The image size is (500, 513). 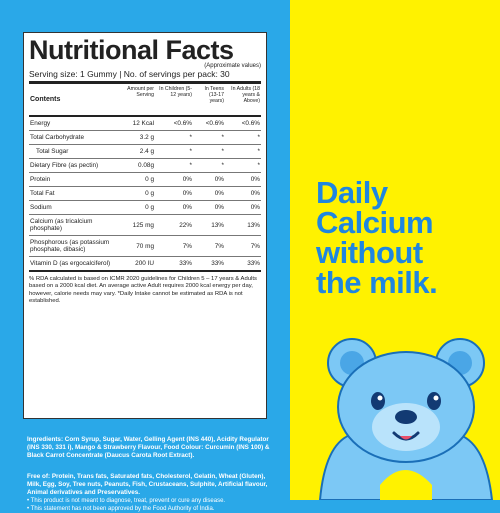 What do you see at coordinates (76, 208) in the screenshot?
I see `row-name: Sodium` at bounding box center [76, 208].